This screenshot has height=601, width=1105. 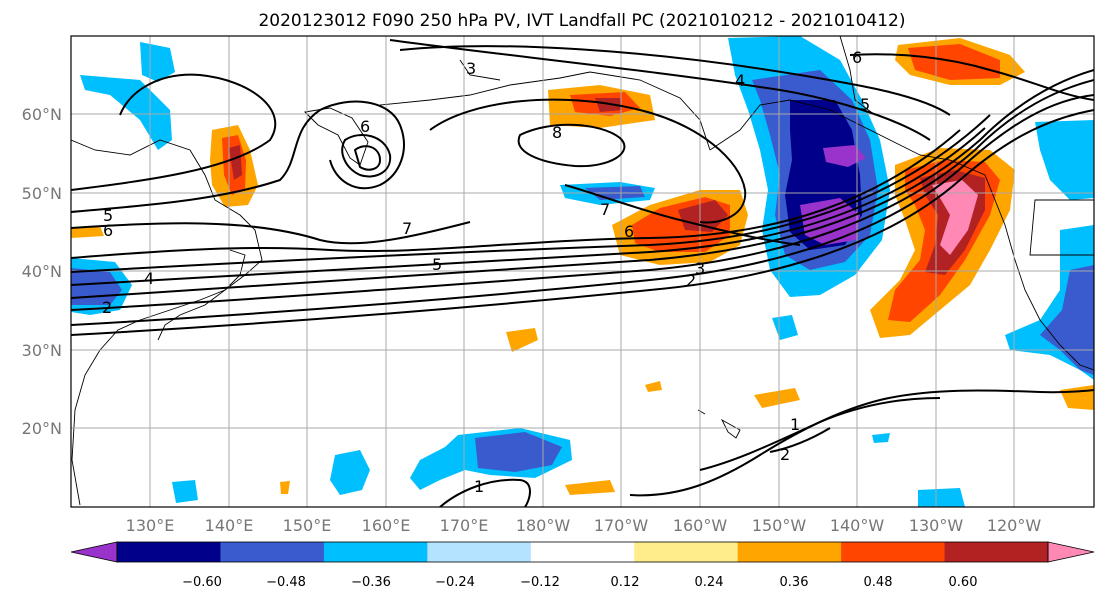 I want to click on colorbar-tick-label: 0.60, so click(x=963, y=582).